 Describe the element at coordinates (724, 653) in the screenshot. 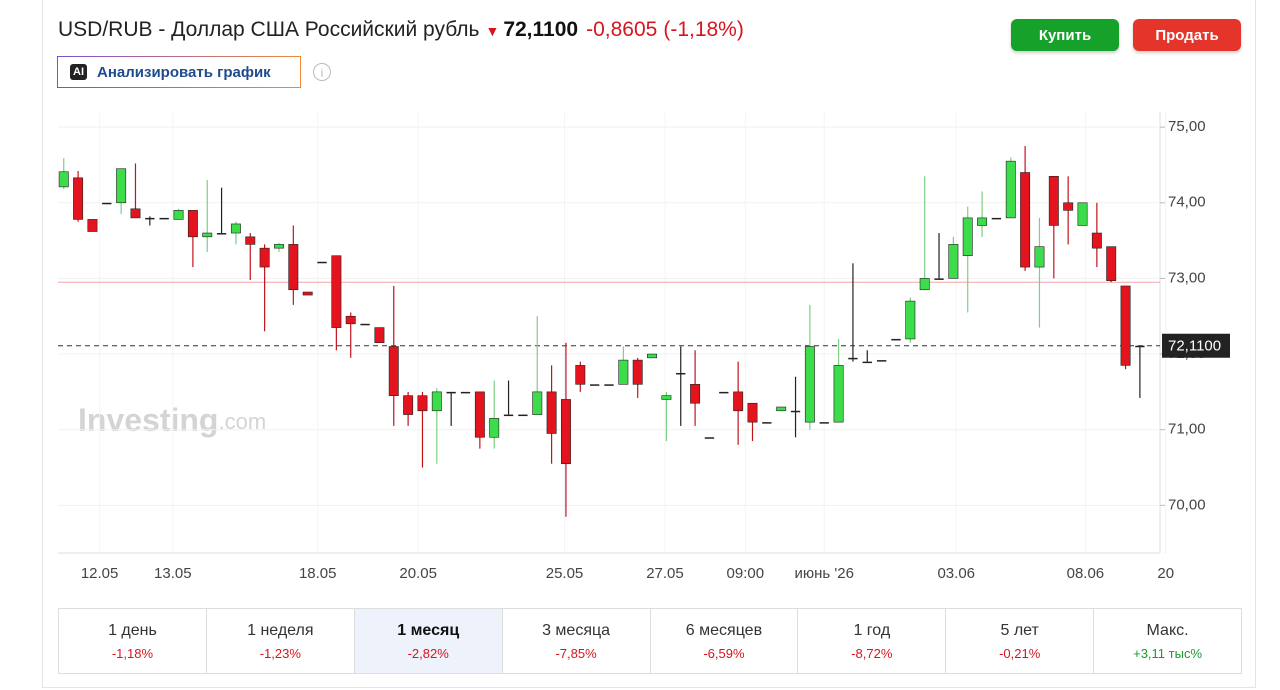

I see `period-change: -6,59%` at that location.